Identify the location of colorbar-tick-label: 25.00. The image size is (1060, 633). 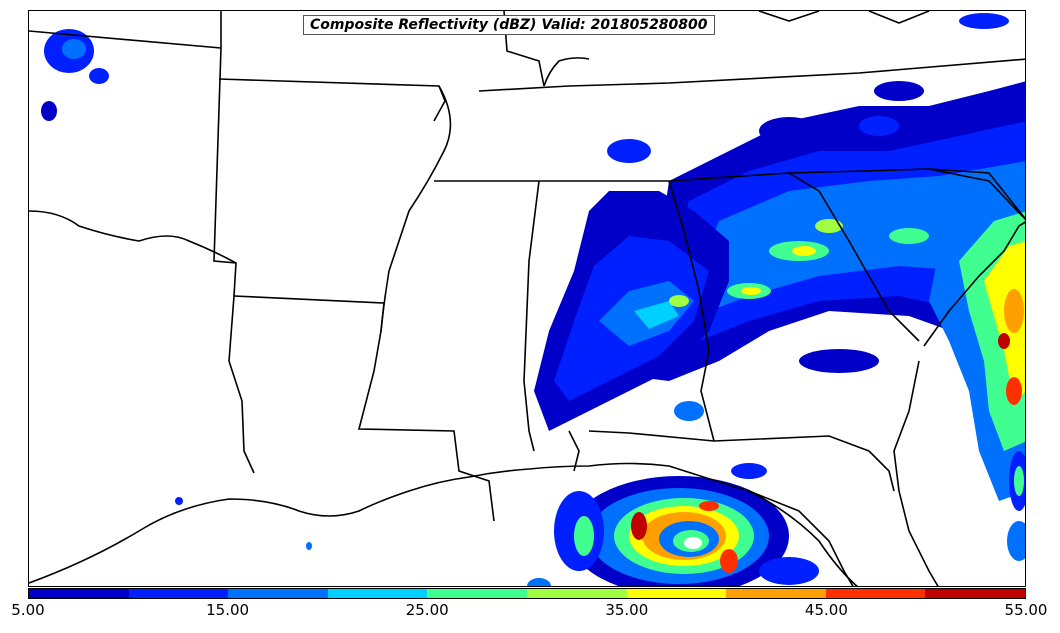
(427, 610).